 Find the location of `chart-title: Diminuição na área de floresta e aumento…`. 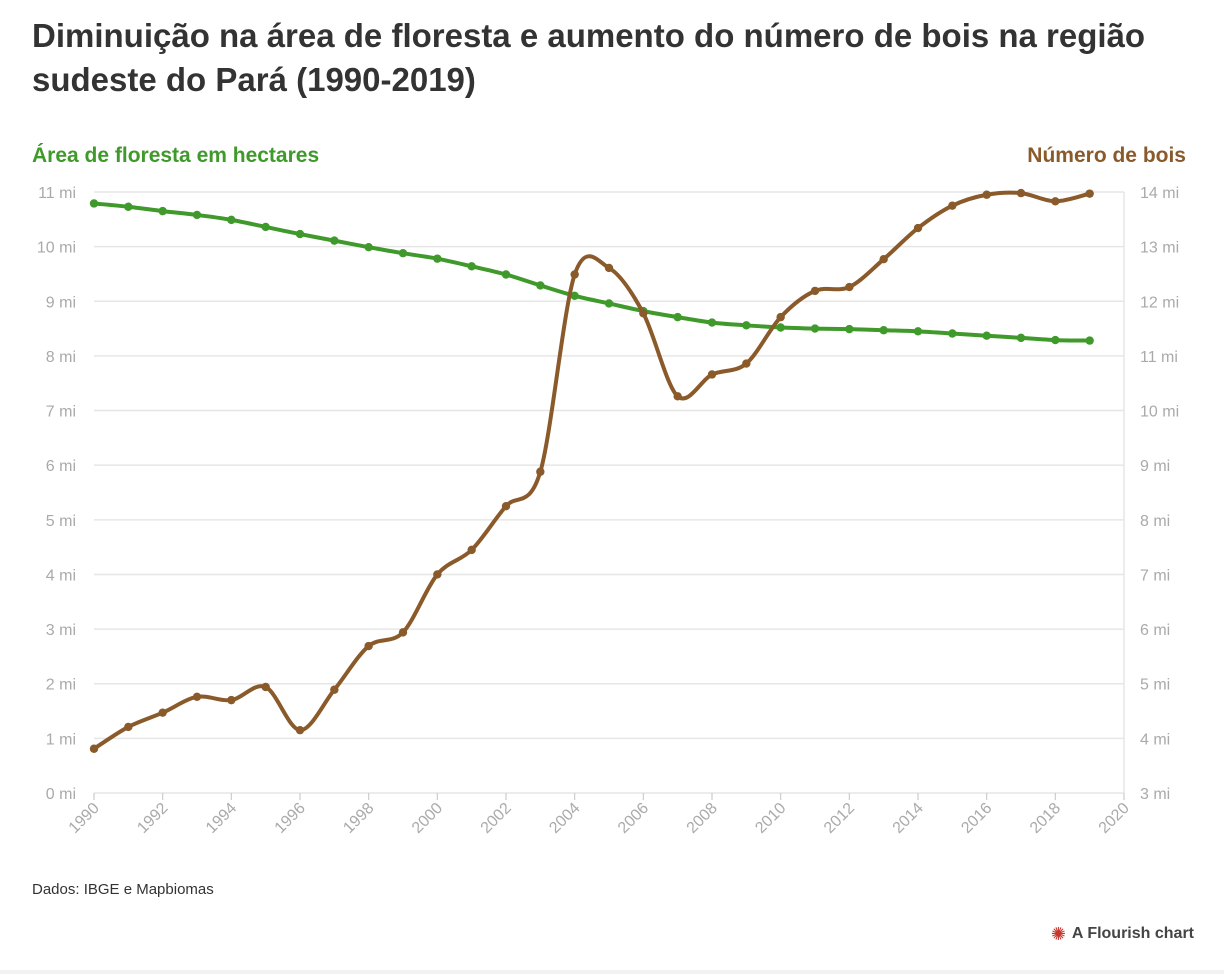

chart-title: Diminuição na área de floresta e aumento… is located at coordinates (589, 57).